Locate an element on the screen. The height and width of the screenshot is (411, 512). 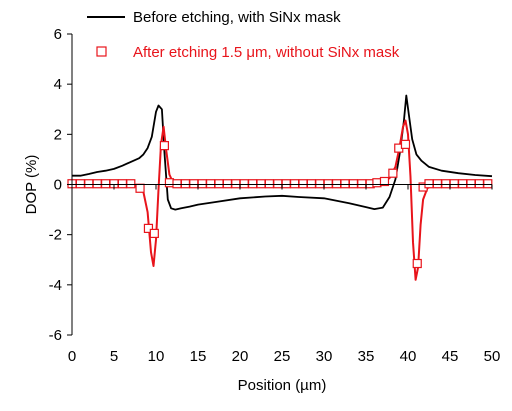
x-tick-label: 45 is located at coordinates (450, 356).